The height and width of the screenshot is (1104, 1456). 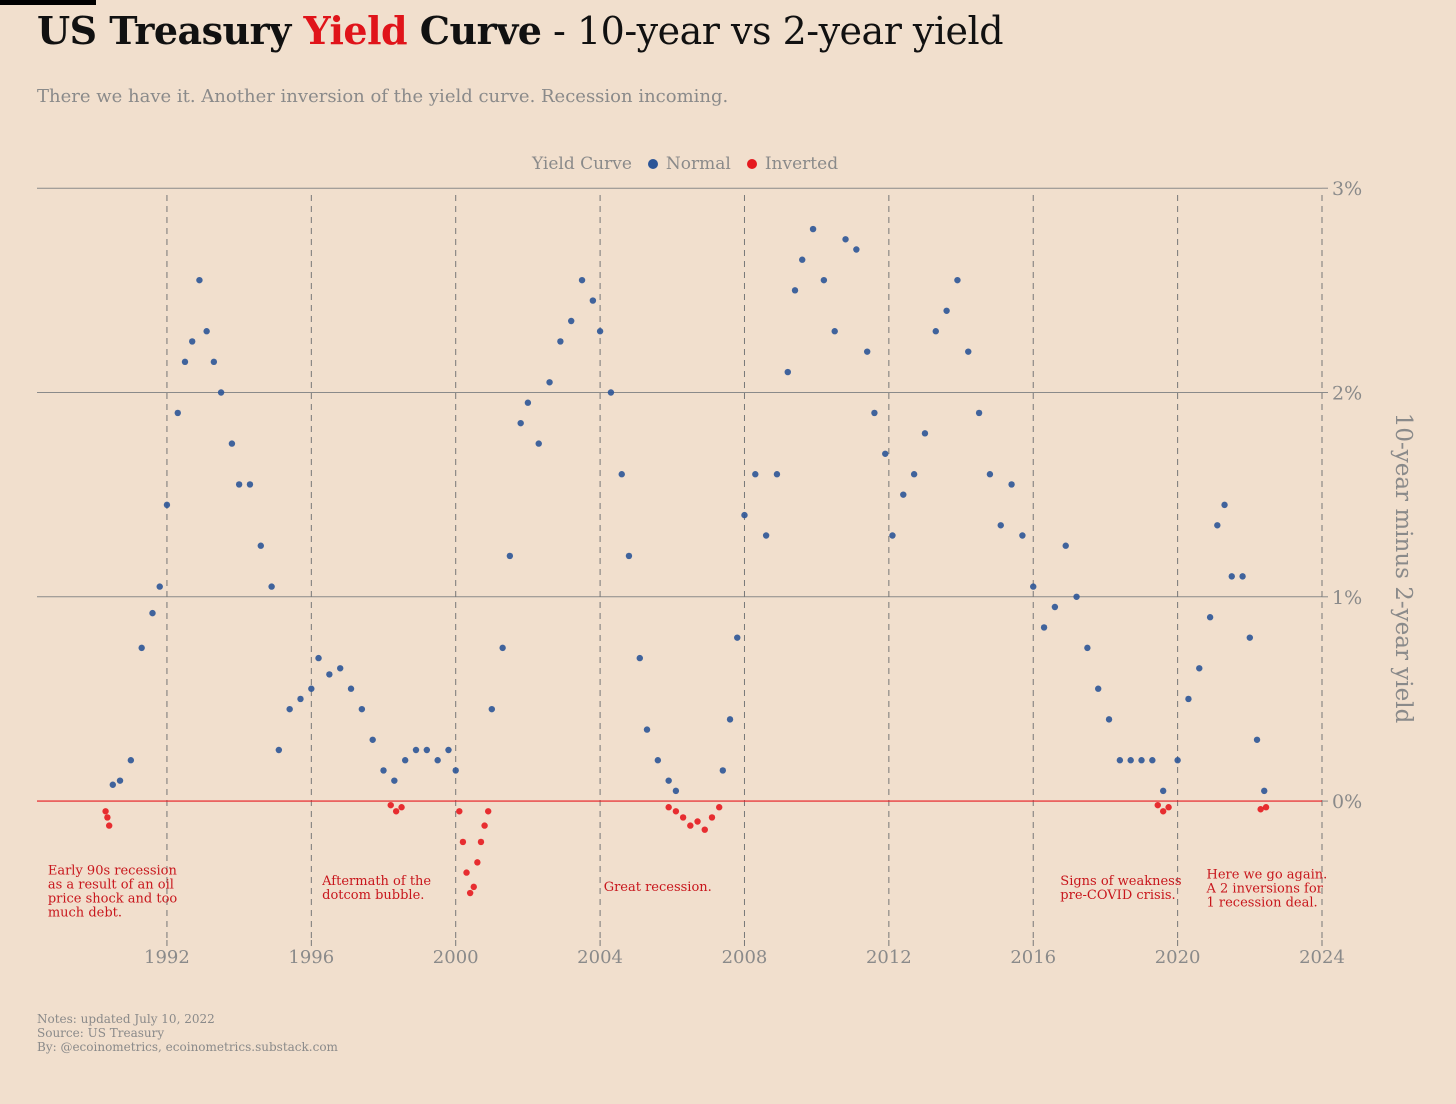 I want to click on top-accent-bar, so click(x=48, y=2).